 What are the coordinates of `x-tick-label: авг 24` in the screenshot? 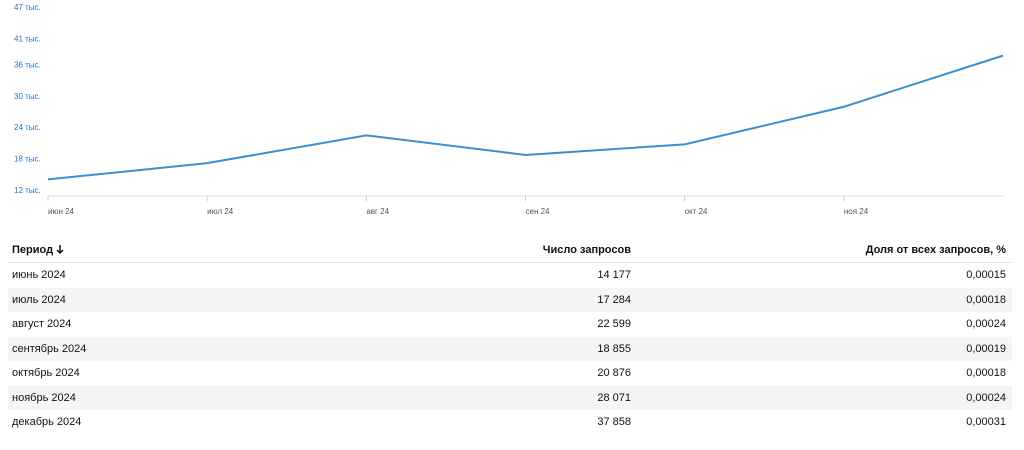 It's located at (377, 211).